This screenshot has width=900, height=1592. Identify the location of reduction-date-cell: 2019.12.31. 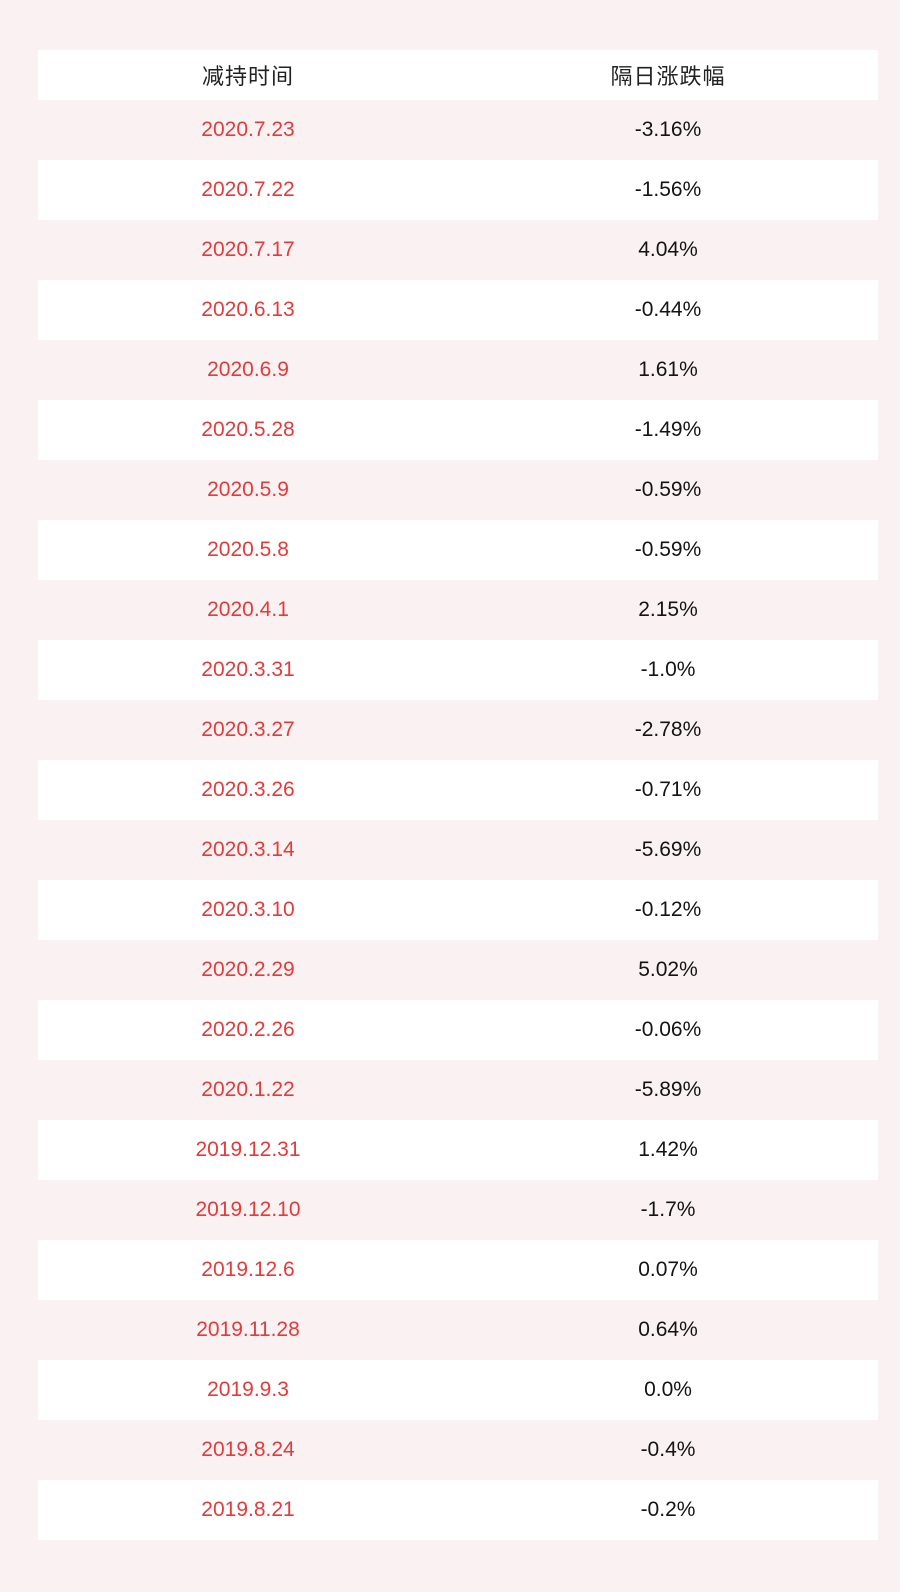
(248, 1149).